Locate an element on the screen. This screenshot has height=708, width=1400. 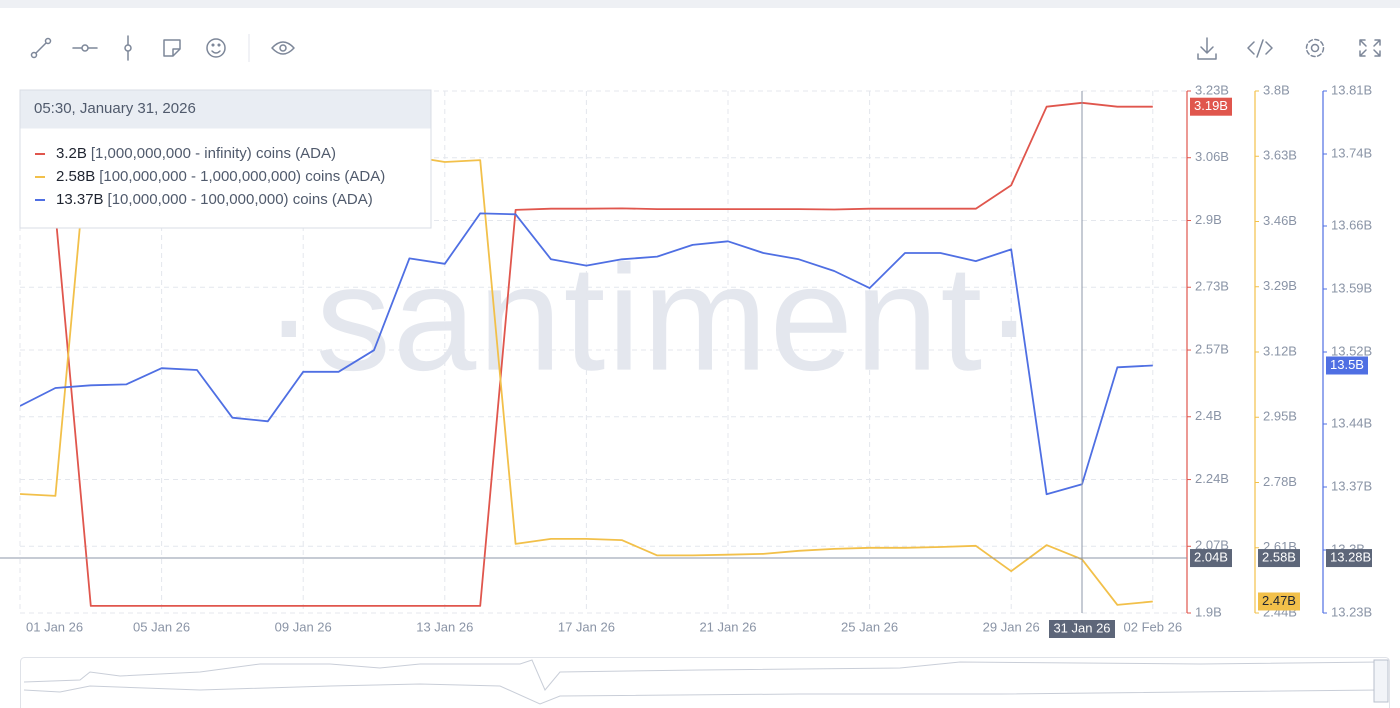
tooltip-series-name: [10,000,000 - 100,000,000) coins (ADA) is located at coordinates (240, 199).